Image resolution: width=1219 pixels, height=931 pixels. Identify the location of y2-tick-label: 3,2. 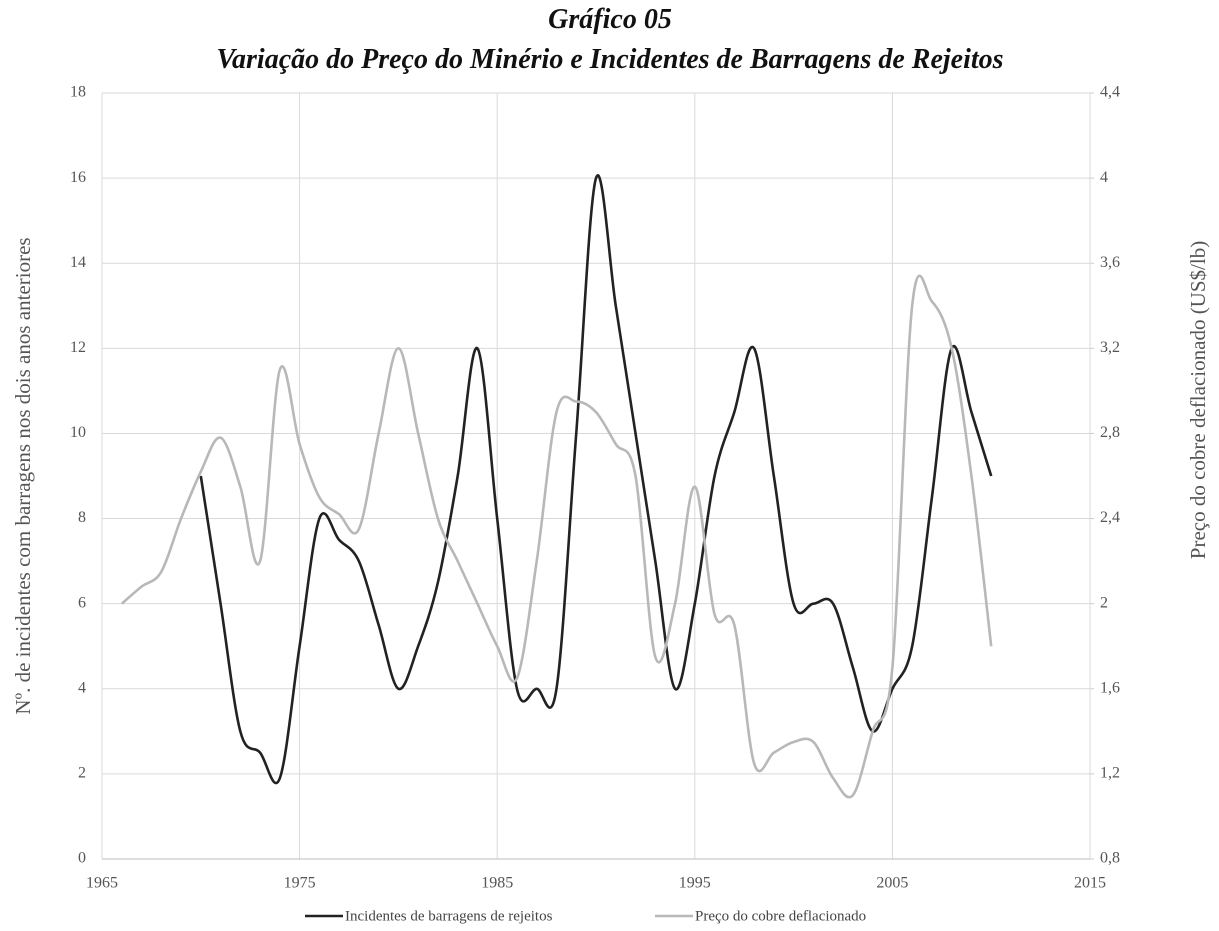
(1110, 347).